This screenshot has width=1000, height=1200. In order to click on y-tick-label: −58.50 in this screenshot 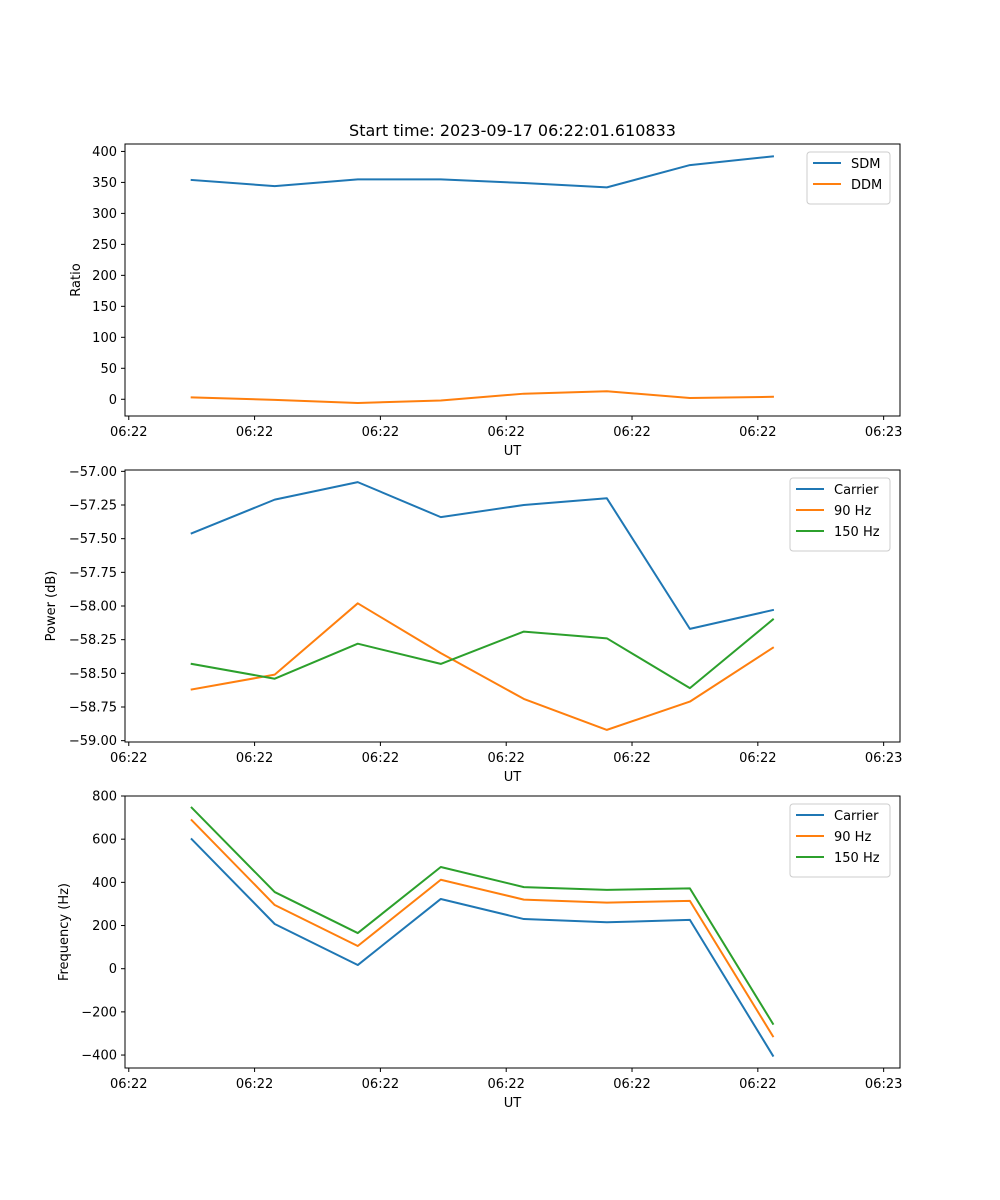, I will do `click(93, 674)`.